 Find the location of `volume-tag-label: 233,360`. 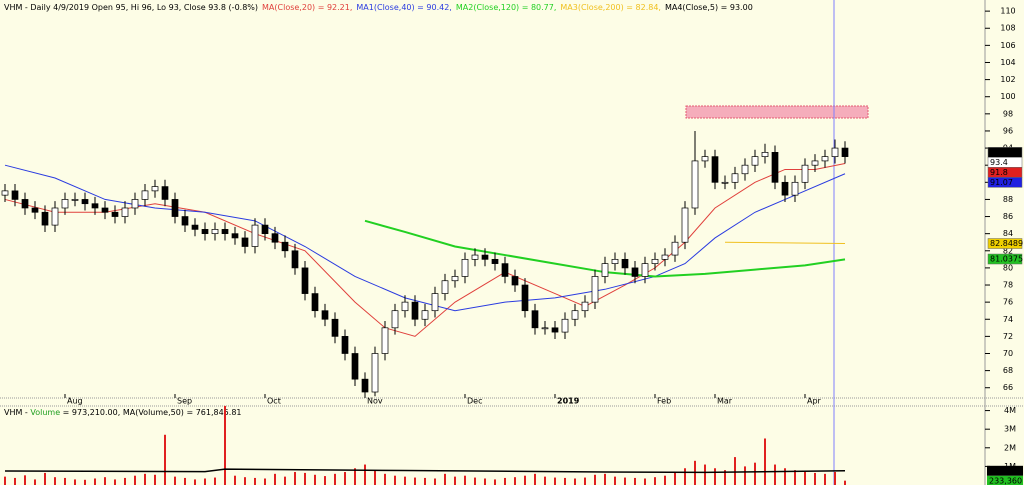

volume-tag-label: 233,360 is located at coordinates (1005, 480).